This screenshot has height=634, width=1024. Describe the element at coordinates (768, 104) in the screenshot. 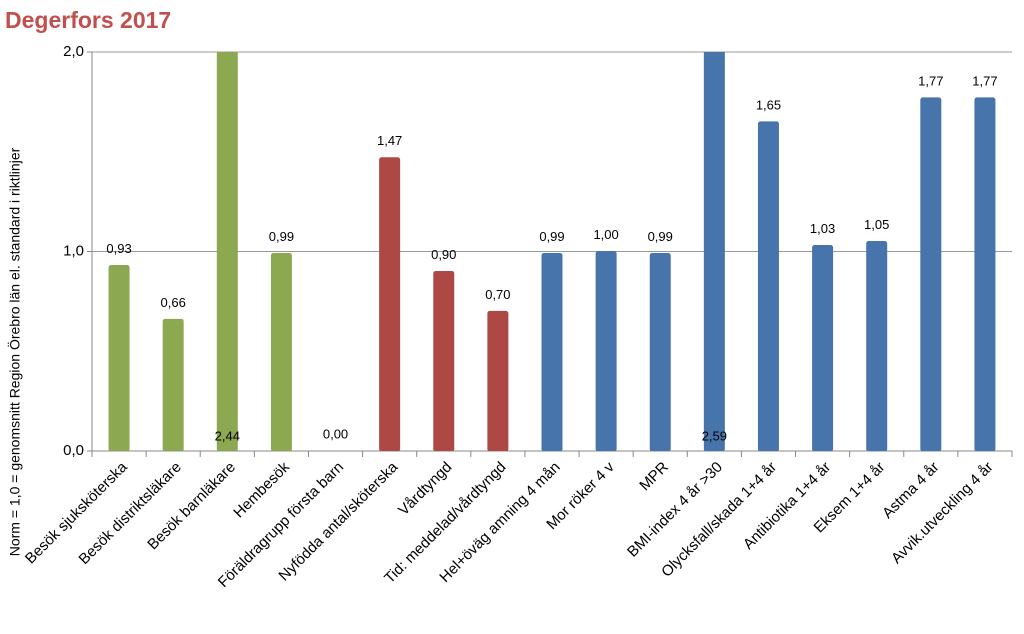

I see `value-label: 1,65` at that location.